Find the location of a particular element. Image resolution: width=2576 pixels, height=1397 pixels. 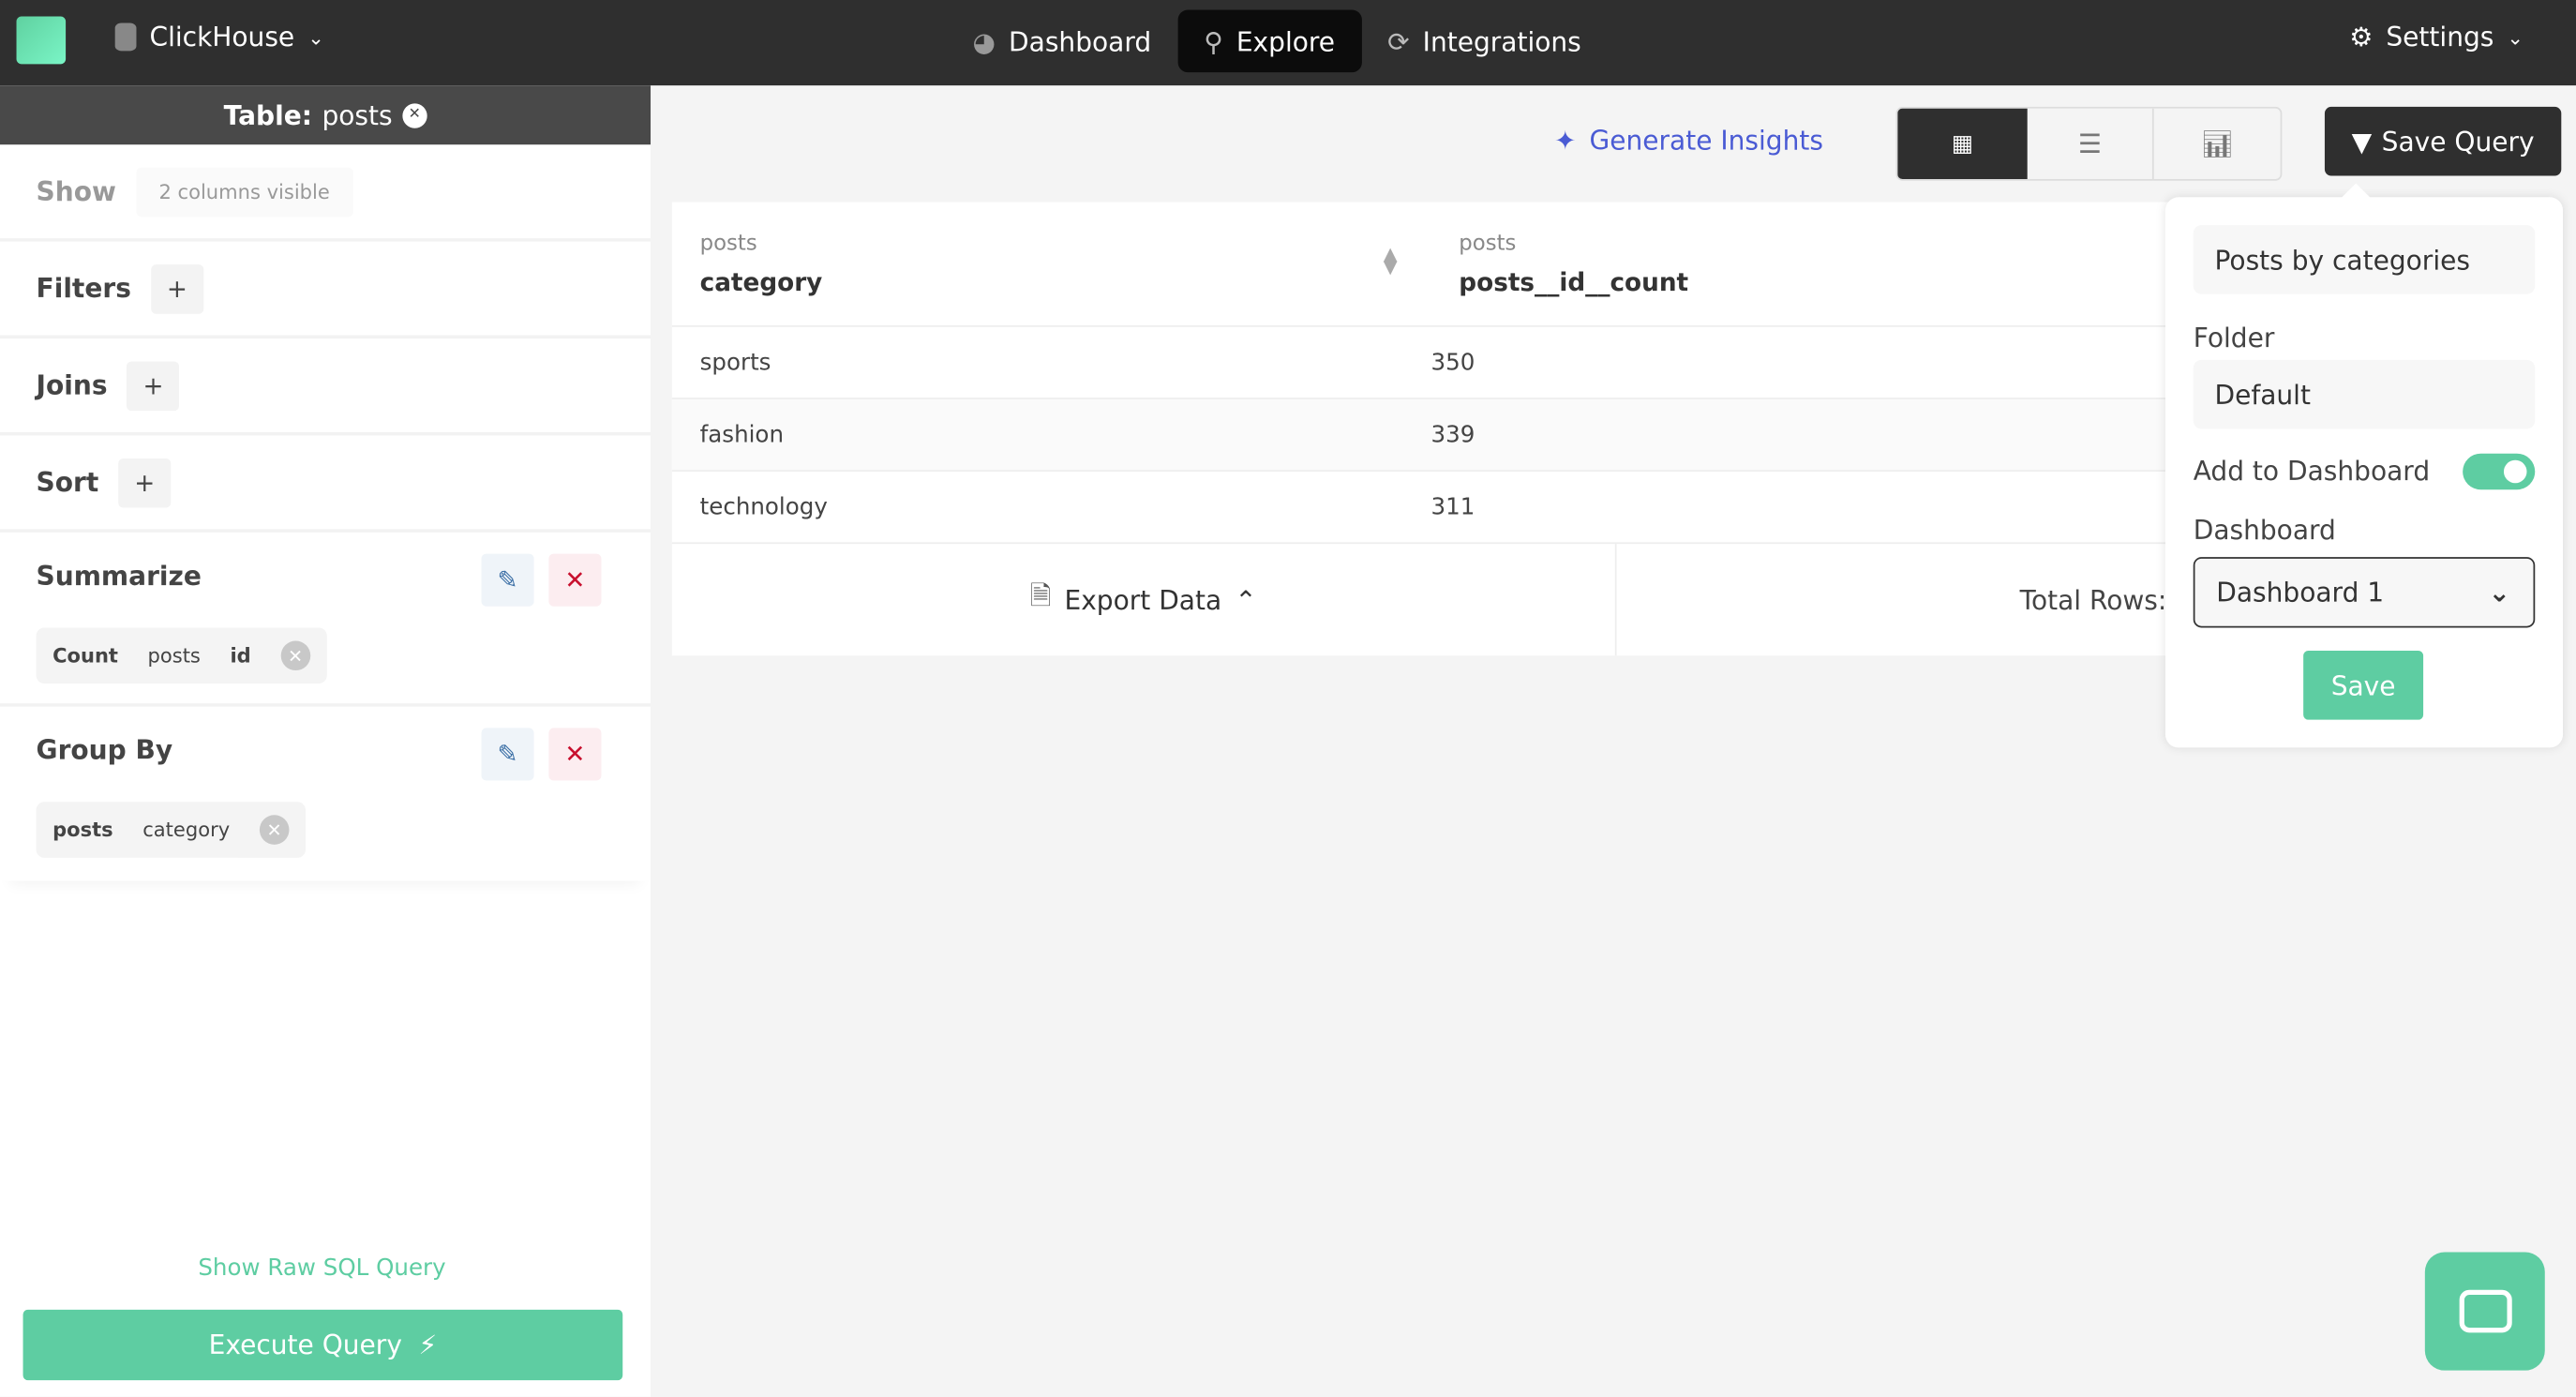

list-view-button: ☰ is located at coordinates (2091, 144).